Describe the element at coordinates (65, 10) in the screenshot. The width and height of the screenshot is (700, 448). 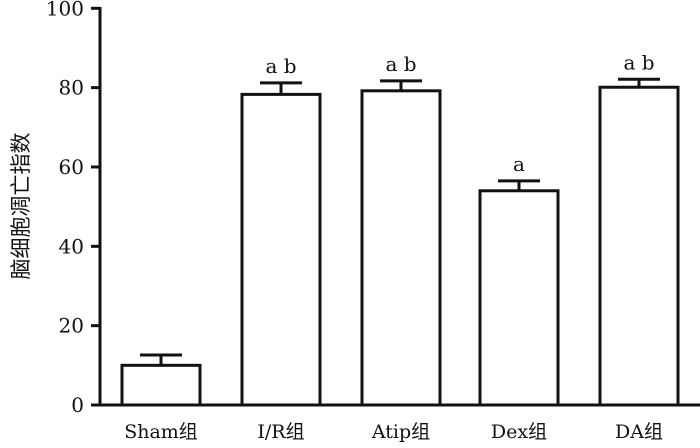
I see `y-tick-label: 100` at that location.